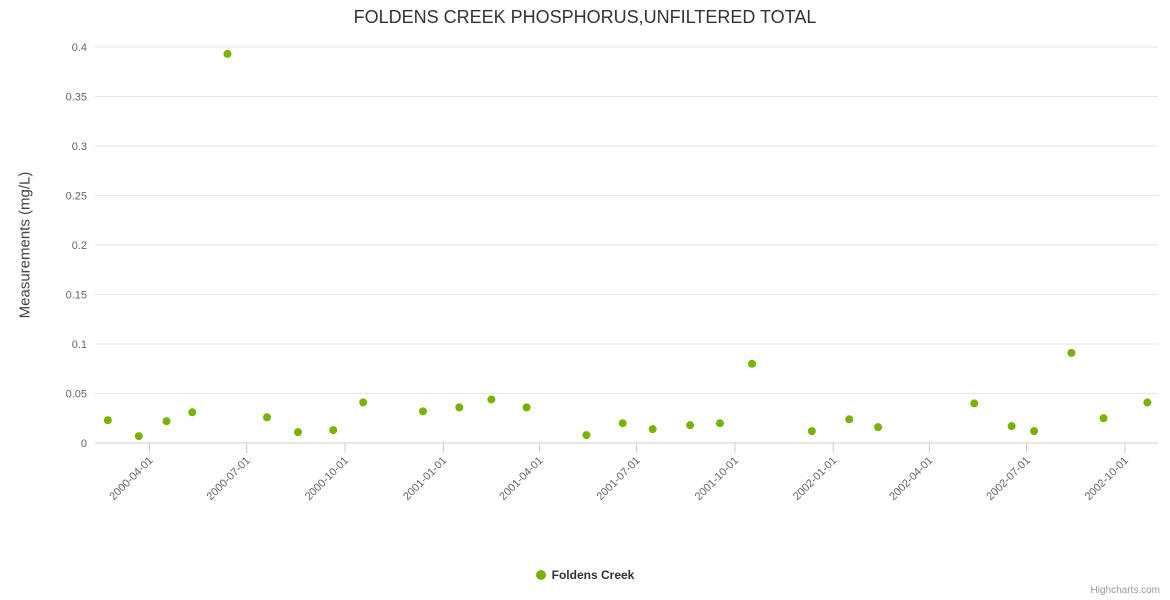 The width and height of the screenshot is (1170, 600). Describe the element at coordinates (79, 147) in the screenshot. I see `y-axis-tick-label: 0.3` at that location.